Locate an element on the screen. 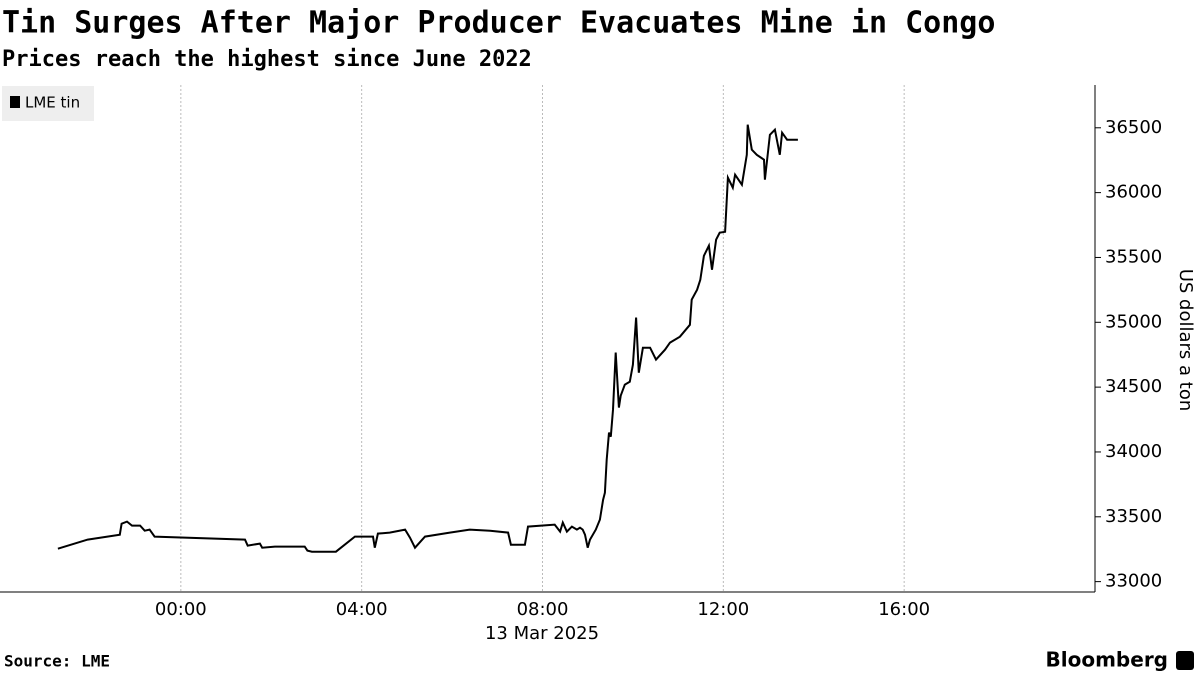 The height and width of the screenshot is (679, 1200). brand-icon is located at coordinates (1185, 660).